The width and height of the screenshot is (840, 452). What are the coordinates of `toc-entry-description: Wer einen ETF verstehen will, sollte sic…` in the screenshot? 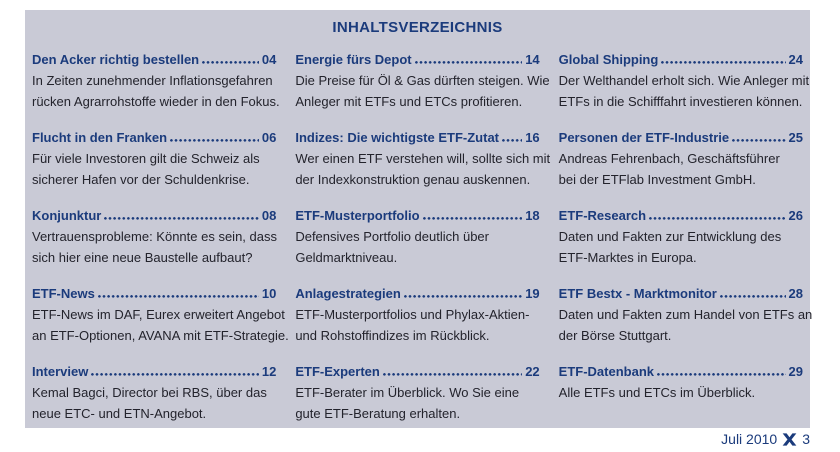 It's located at (422, 169).